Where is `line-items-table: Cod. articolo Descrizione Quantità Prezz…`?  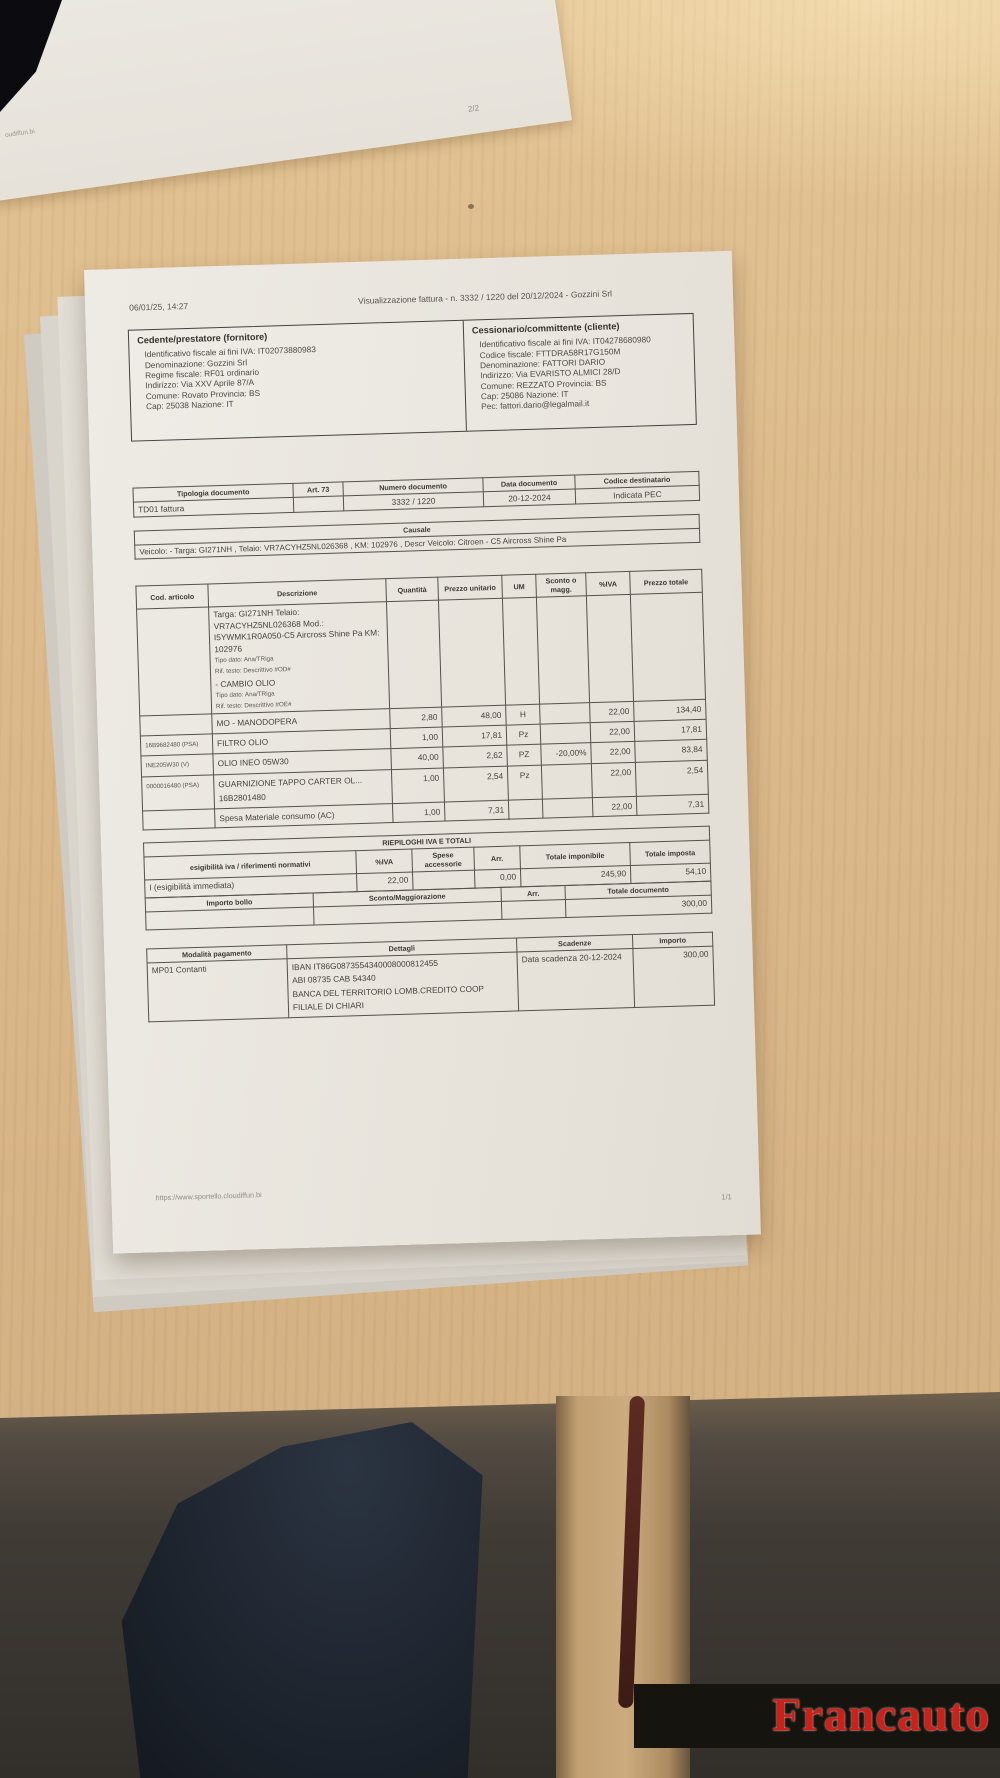
line-items-table: Cod. articolo Descrizione Quantità Prezz… is located at coordinates (422, 699).